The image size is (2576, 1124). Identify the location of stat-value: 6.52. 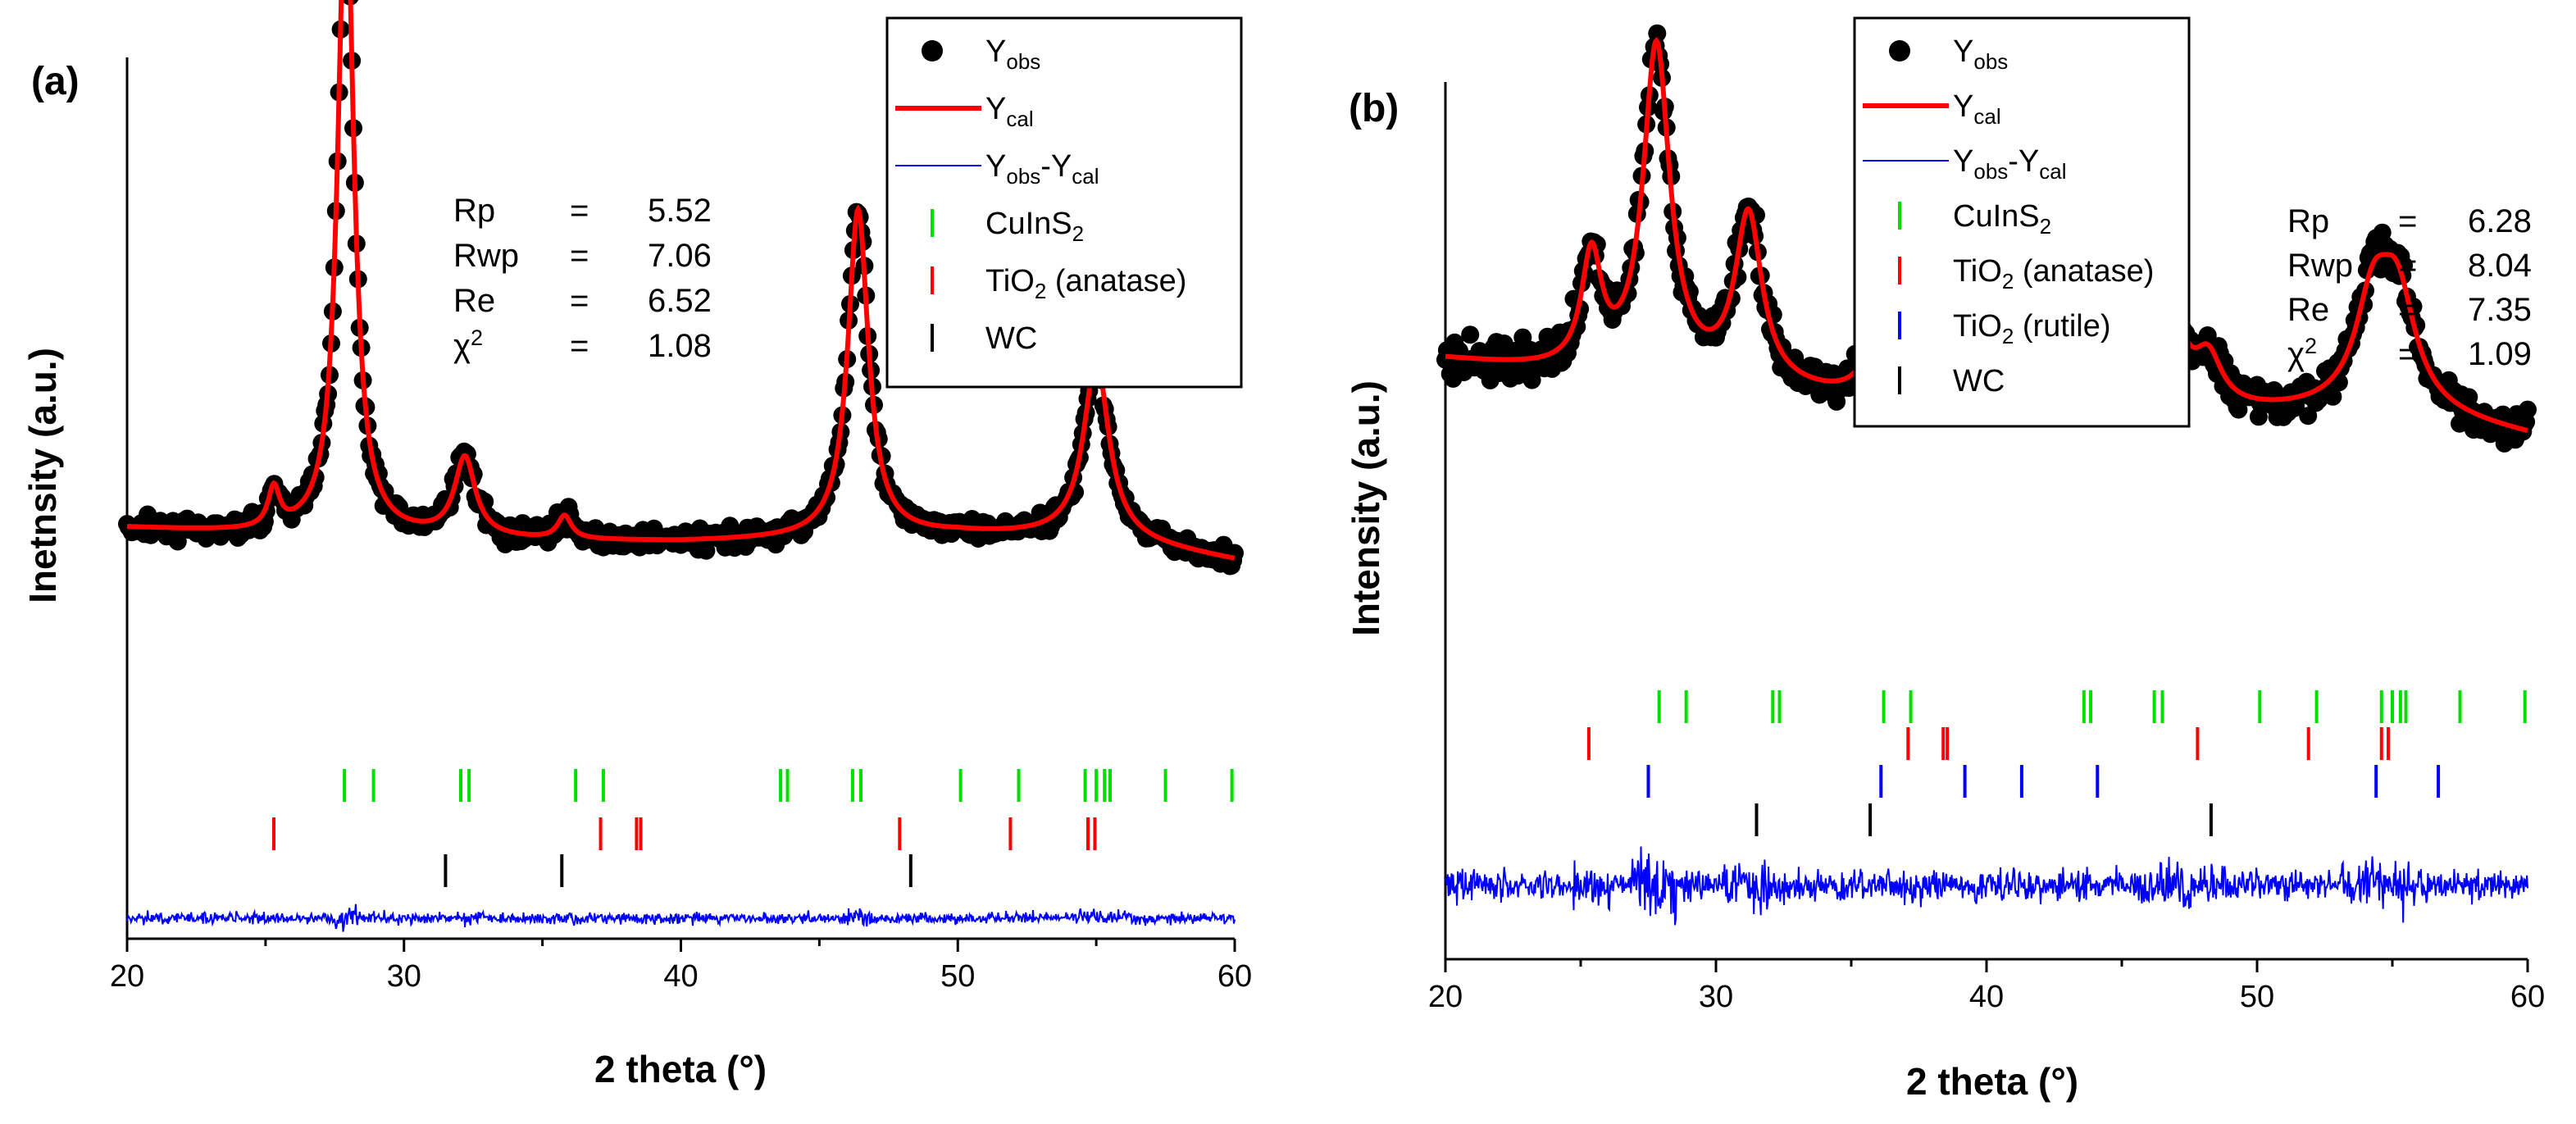
(680, 301).